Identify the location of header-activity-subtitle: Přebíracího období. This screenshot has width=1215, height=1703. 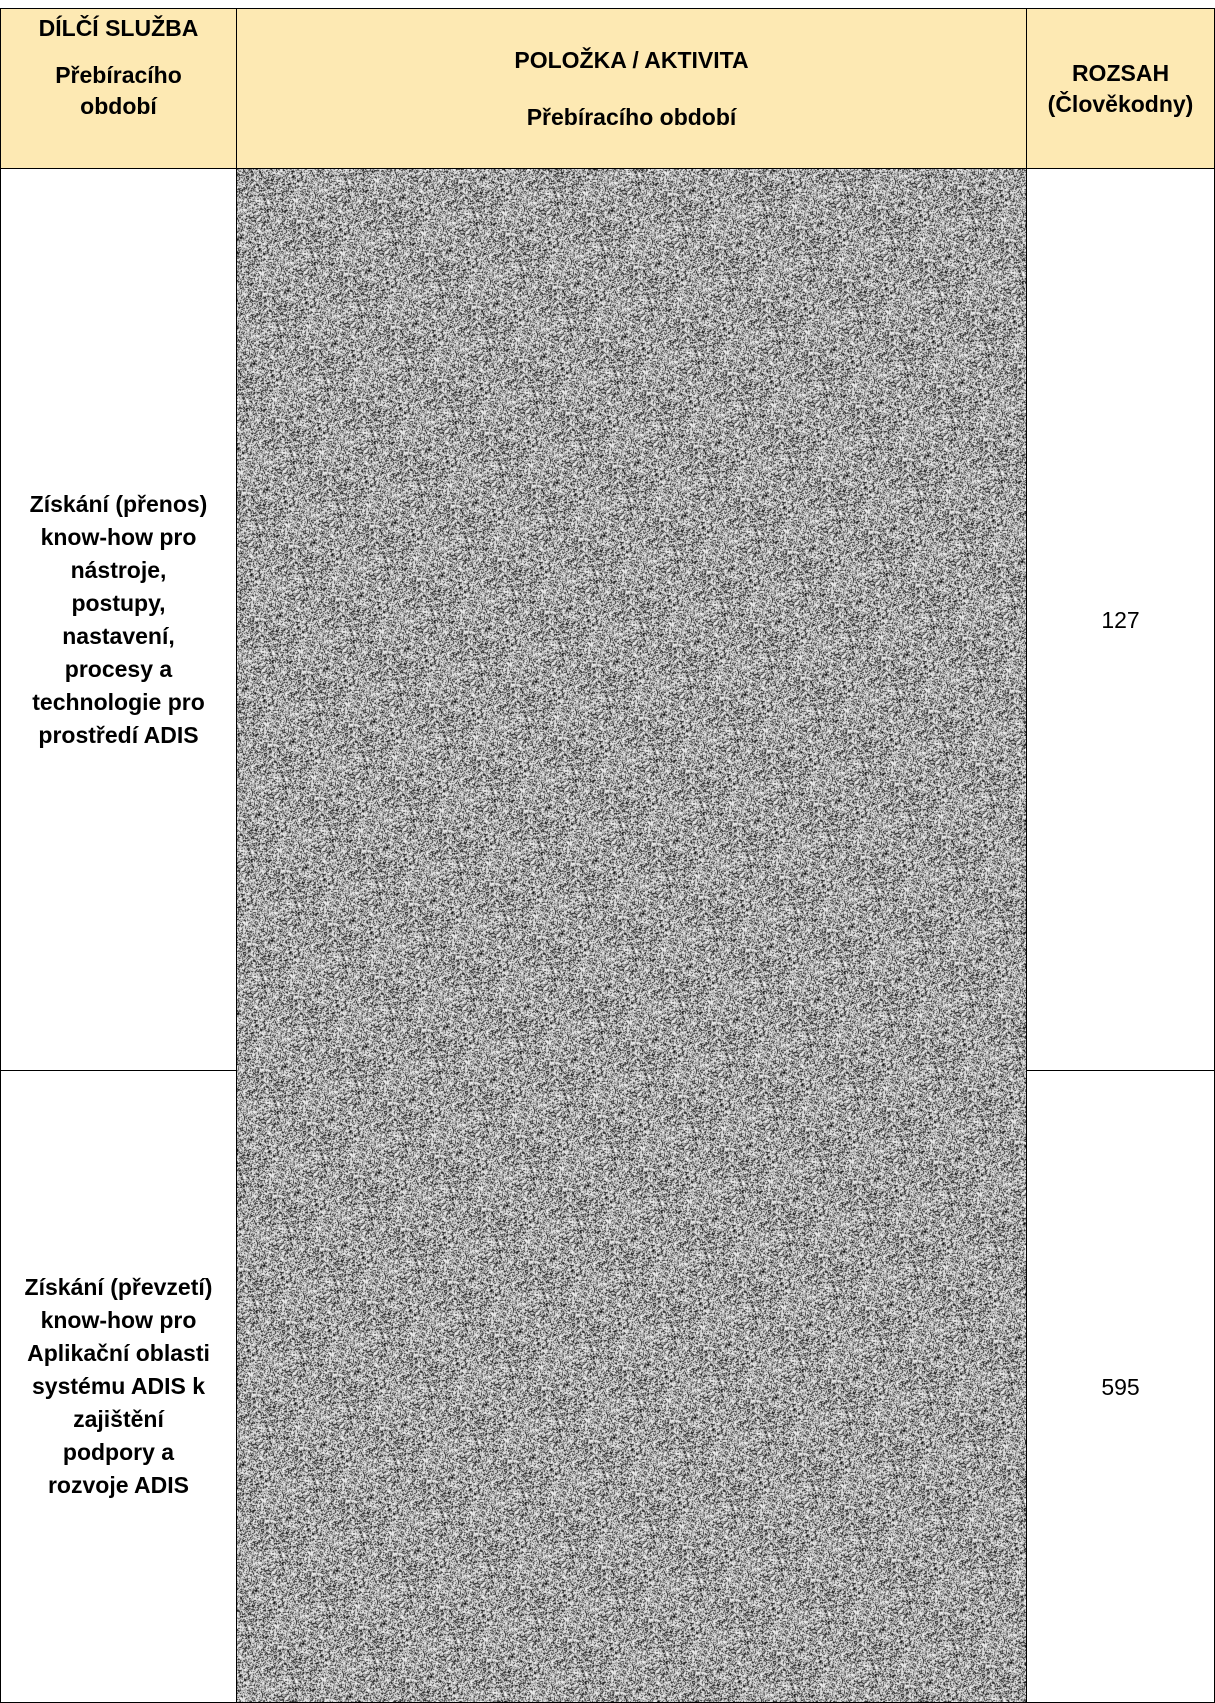
(631, 116).